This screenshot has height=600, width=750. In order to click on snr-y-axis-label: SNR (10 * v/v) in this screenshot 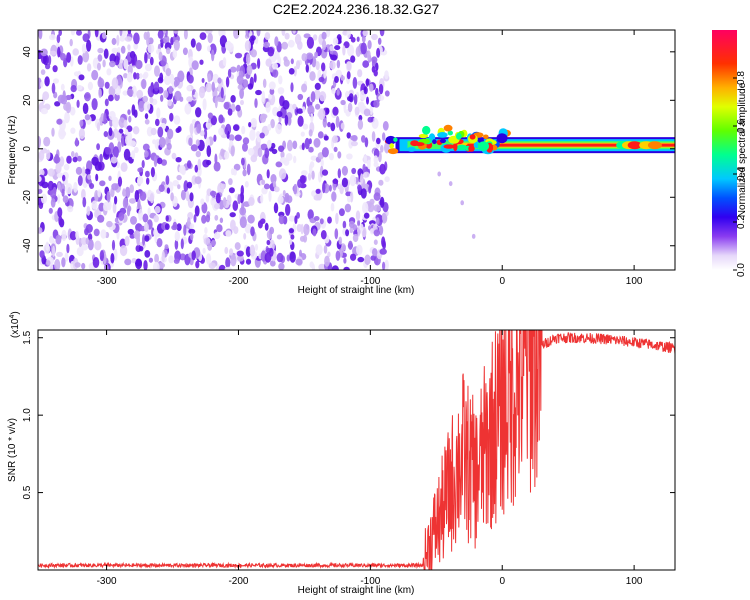, I will do `click(12, 450)`.